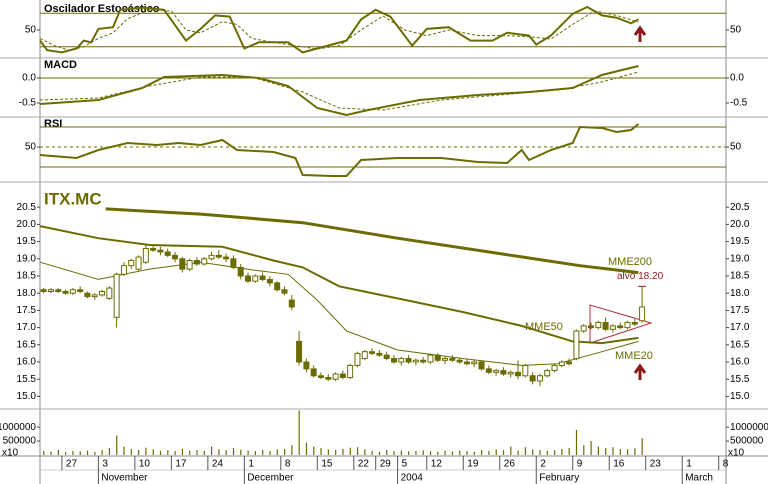 This screenshot has width=768, height=484. What do you see at coordinates (27, 241) in the screenshot?
I see `y-tick-label: 19.5` at bounding box center [27, 241].